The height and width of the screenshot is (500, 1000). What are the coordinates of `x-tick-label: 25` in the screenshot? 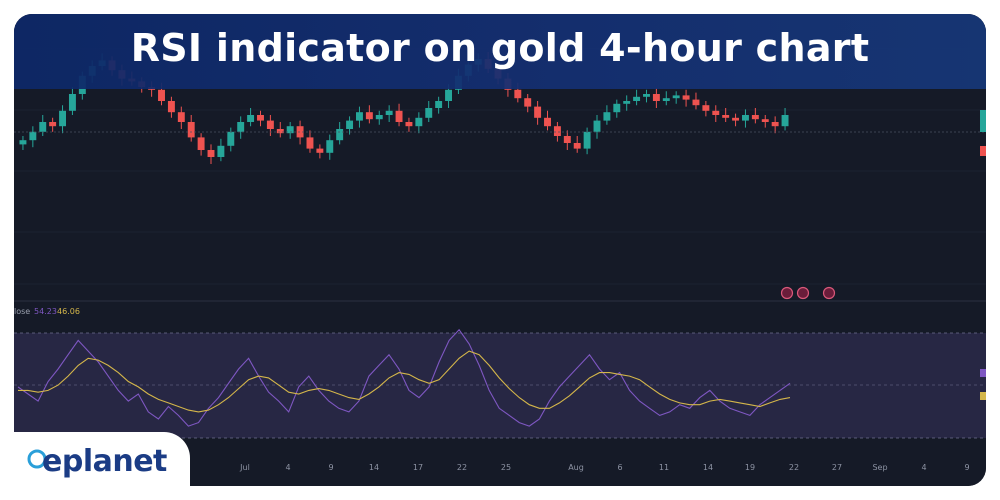 It's located at (506, 467).